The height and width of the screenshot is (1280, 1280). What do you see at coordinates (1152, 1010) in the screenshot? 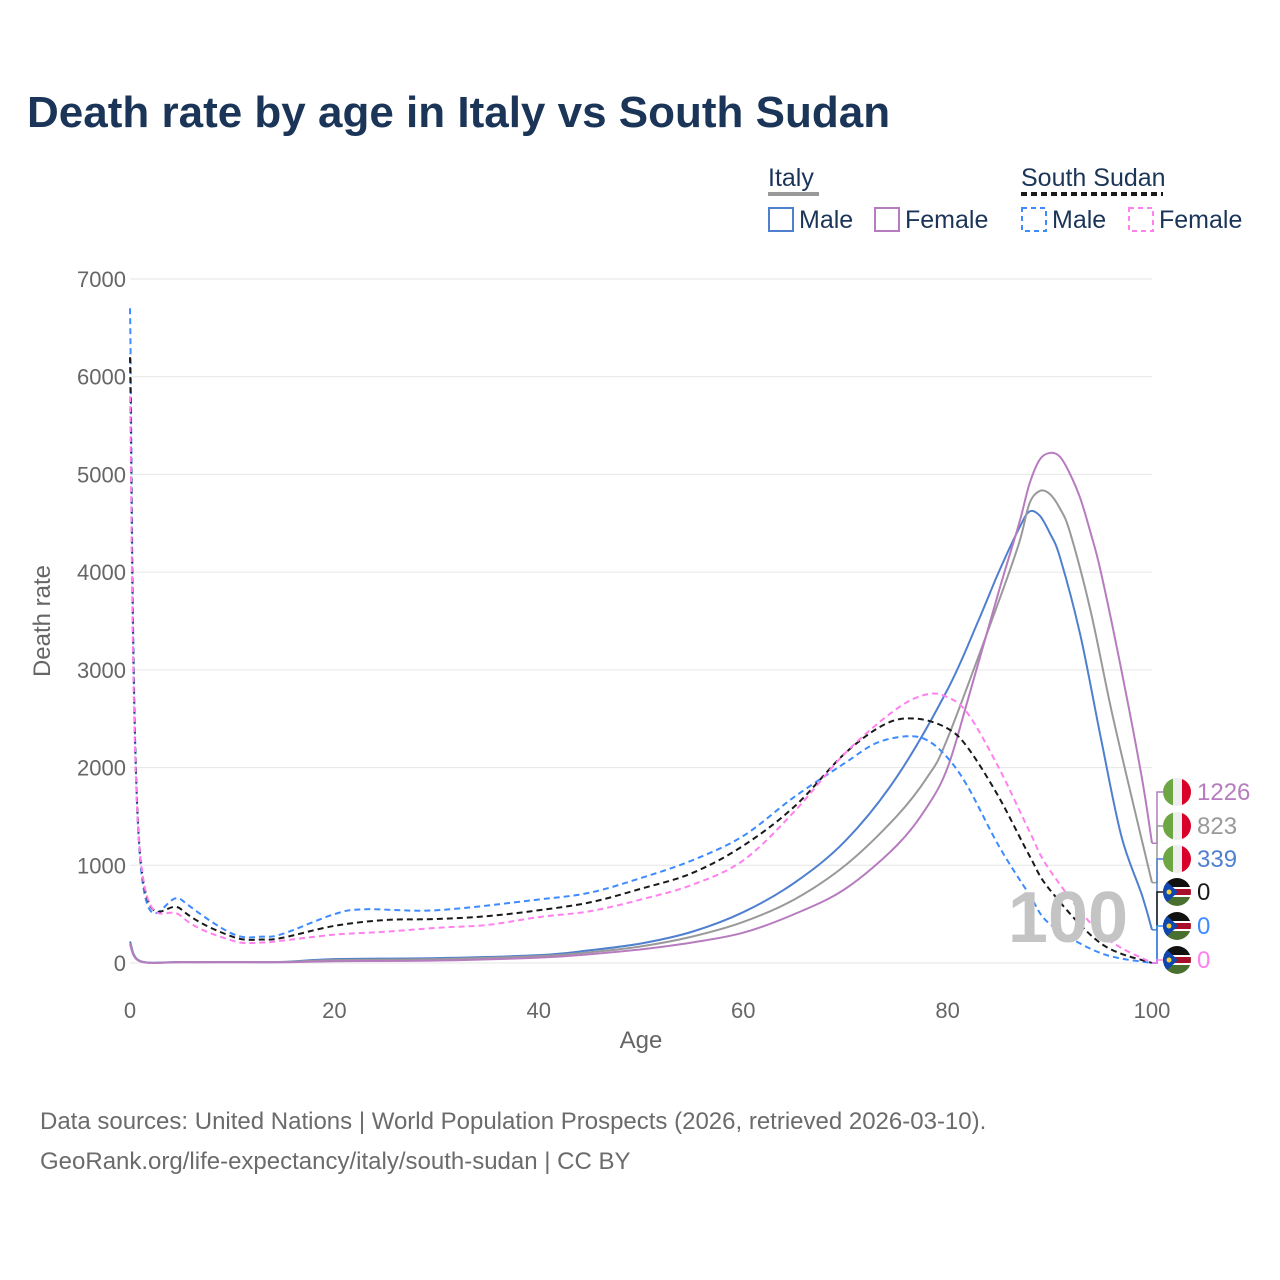
I see `x-tick-label: 100` at bounding box center [1152, 1010].